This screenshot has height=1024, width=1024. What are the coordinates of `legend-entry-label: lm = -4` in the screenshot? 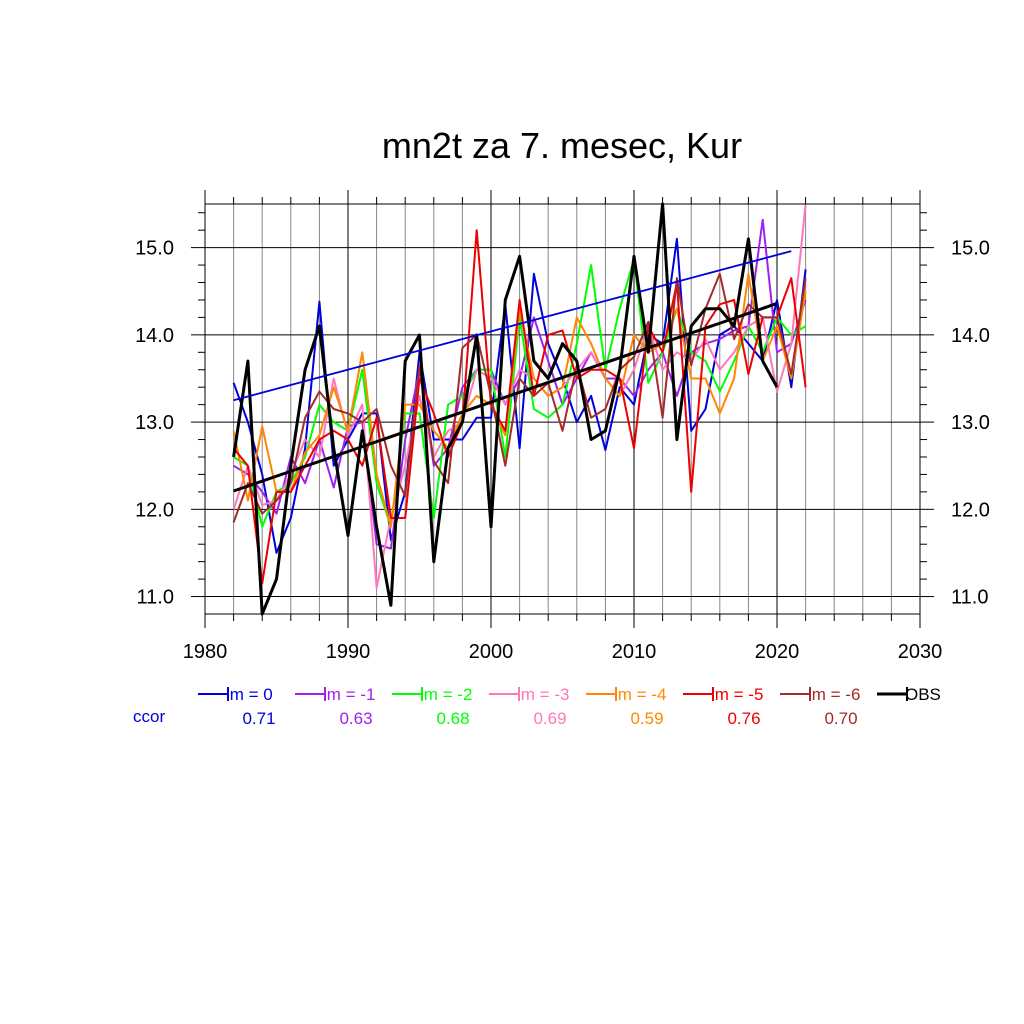 It's located at (640, 694).